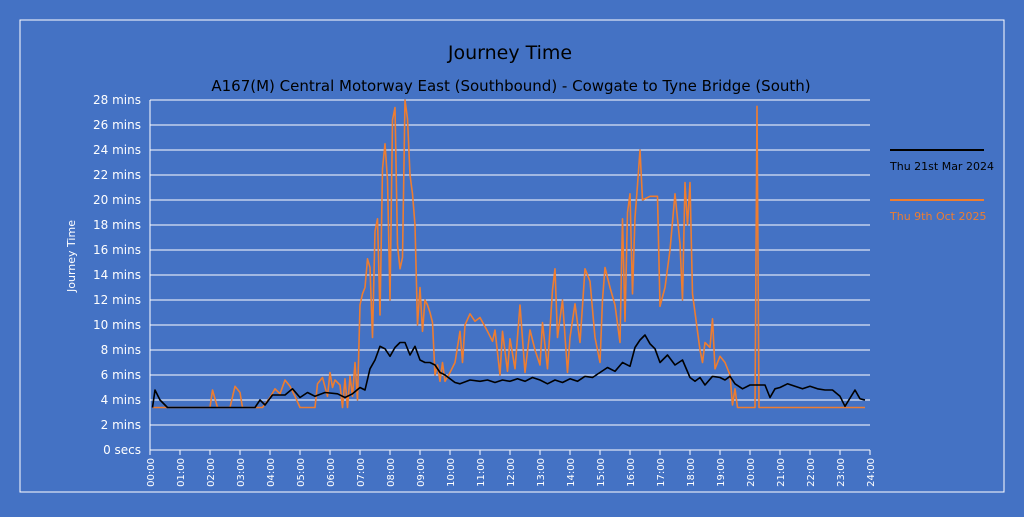  I want to click on y-tick-label: 28 mins, so click(117, 100).